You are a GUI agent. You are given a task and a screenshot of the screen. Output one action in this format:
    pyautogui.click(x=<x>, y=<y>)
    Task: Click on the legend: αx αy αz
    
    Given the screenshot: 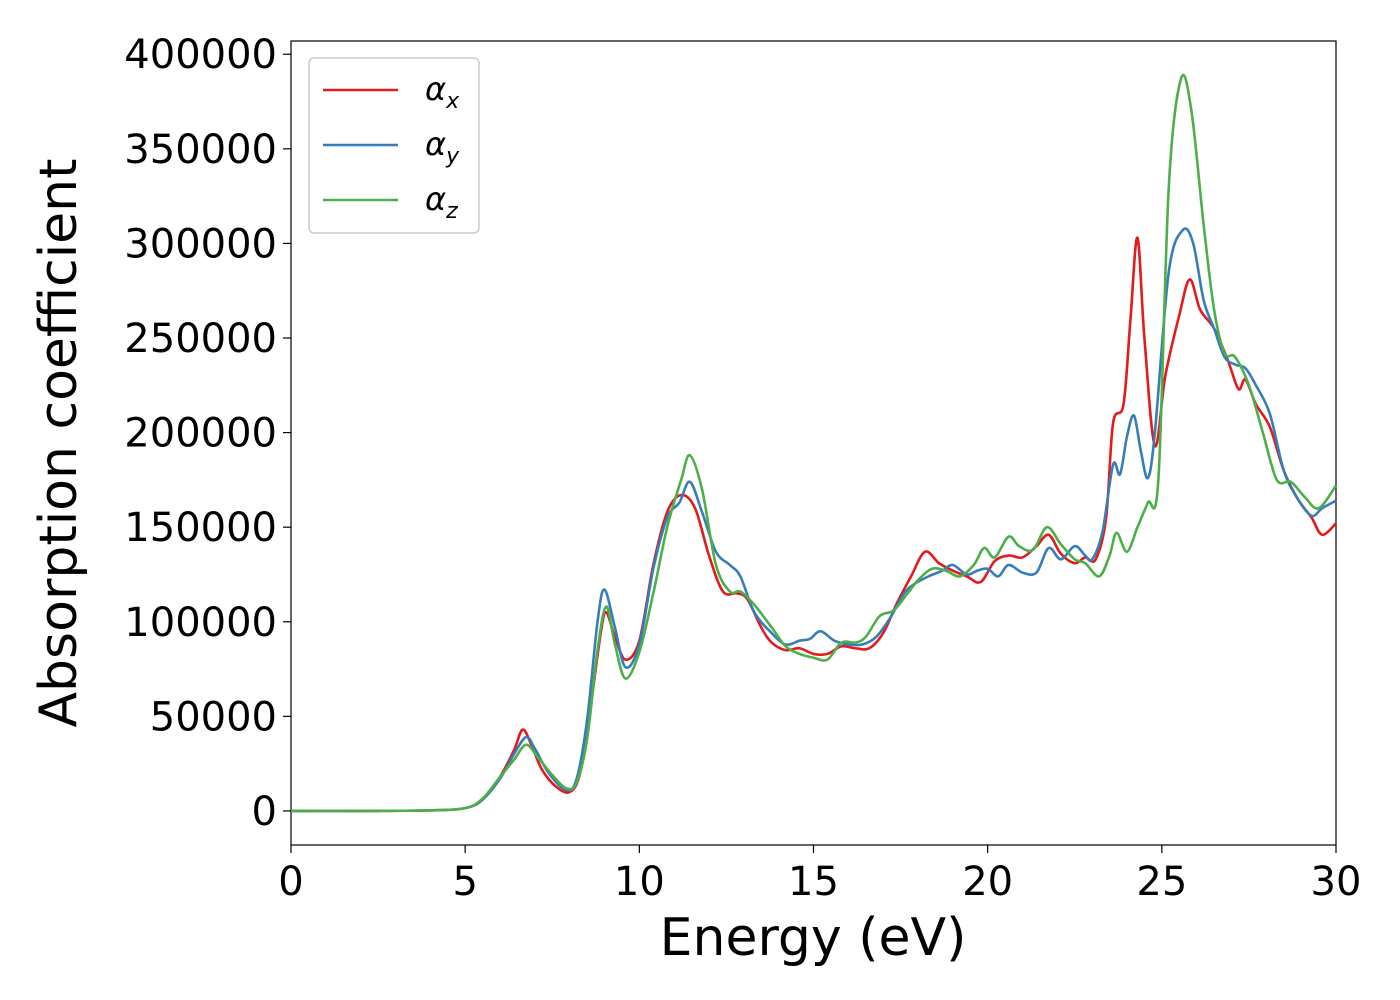 What is the action you would take?
    pyautogui.click(x=394, y=145)
    